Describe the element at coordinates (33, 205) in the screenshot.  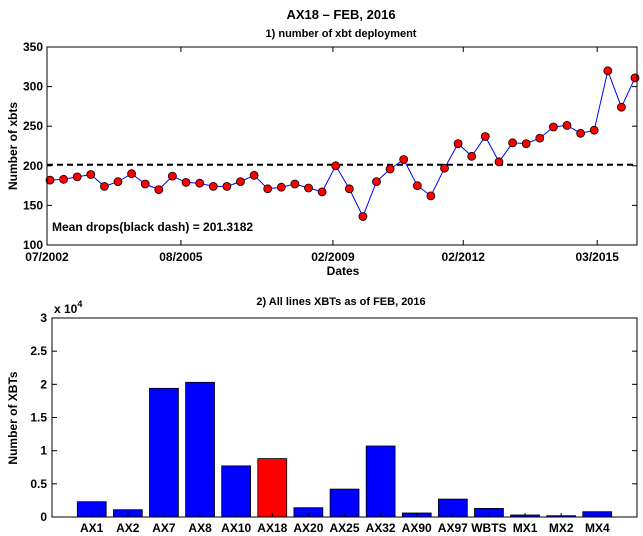
I see `y-tick-label: 150` at that location.